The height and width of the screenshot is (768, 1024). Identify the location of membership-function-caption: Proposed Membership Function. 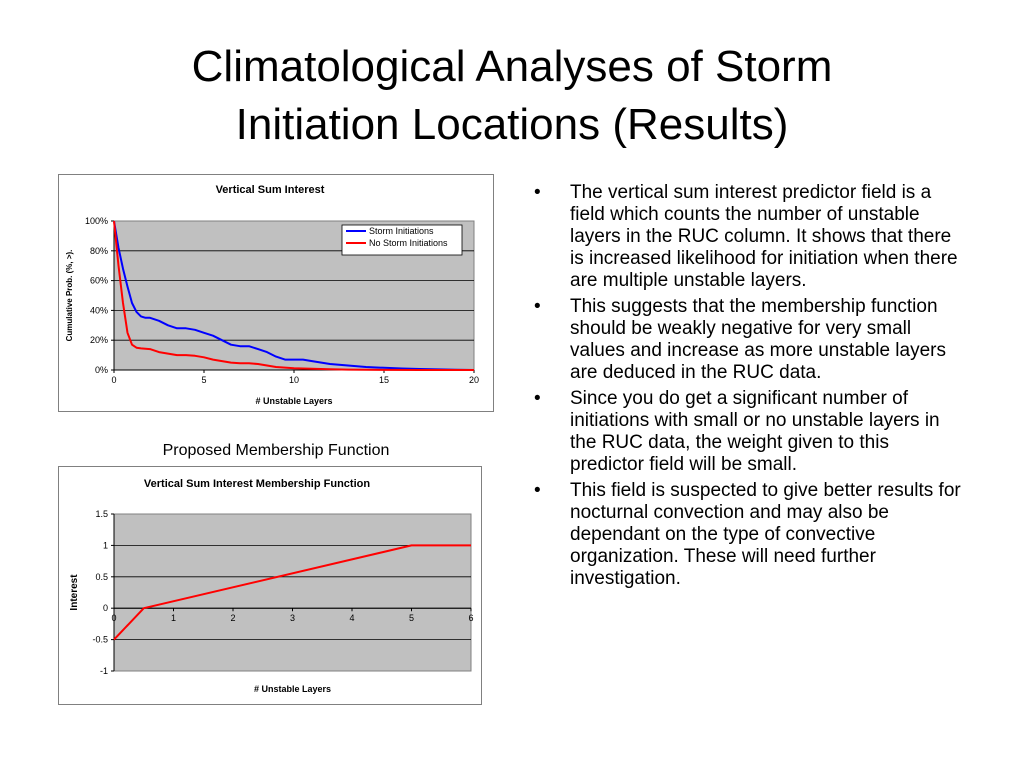
(276, 450).